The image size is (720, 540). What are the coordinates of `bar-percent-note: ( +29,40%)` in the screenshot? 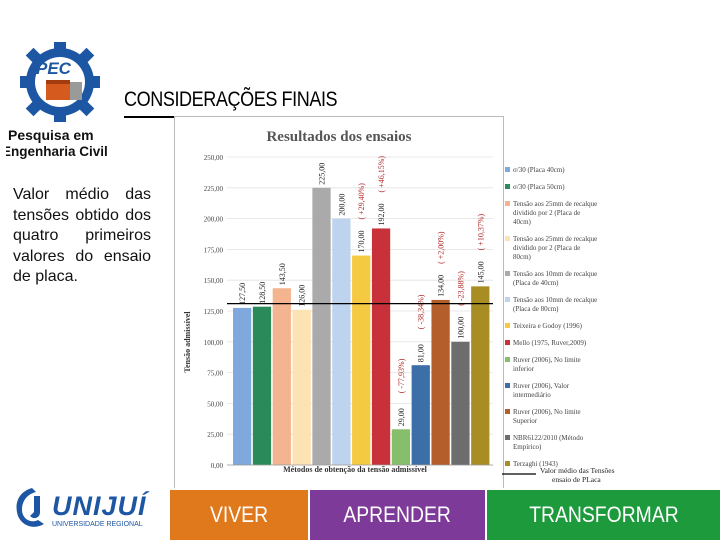 It's located at (361, 201).